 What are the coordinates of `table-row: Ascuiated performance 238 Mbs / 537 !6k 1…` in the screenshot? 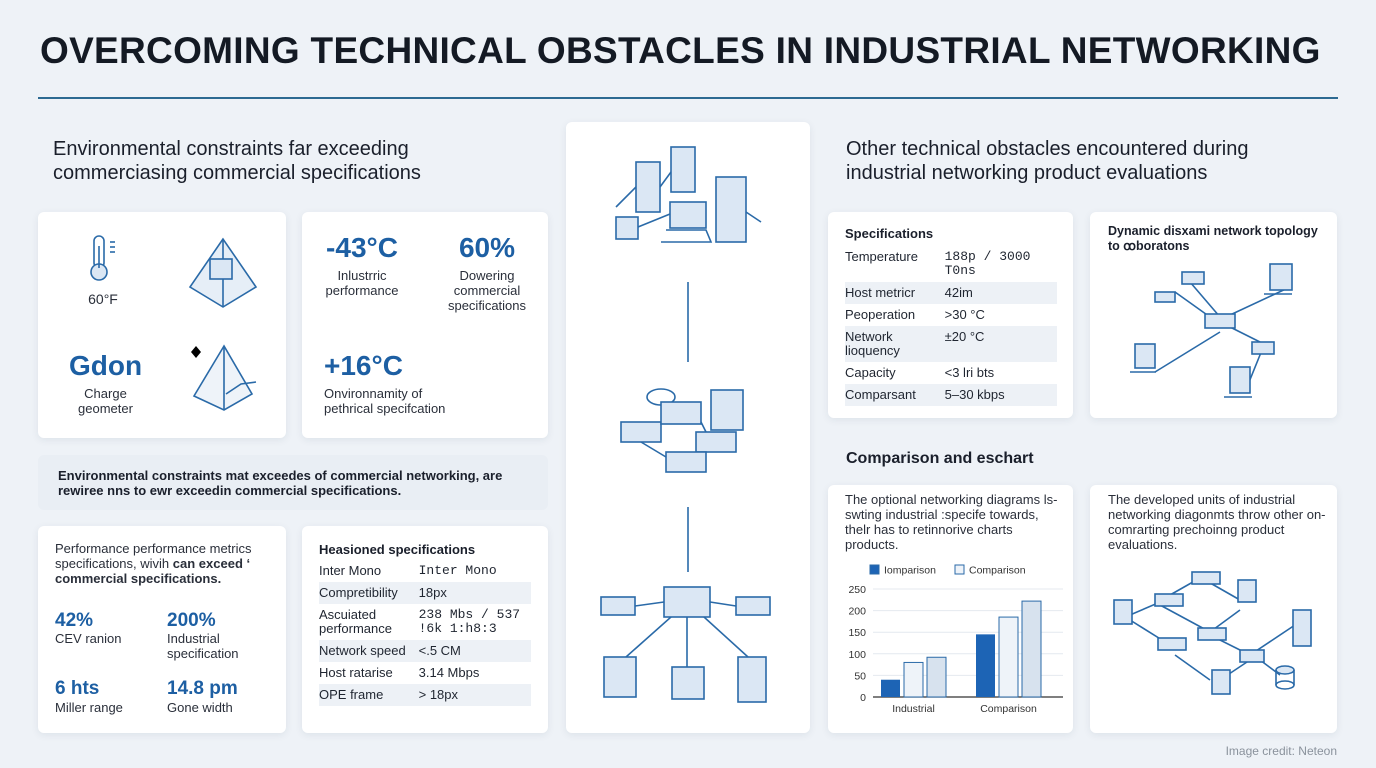 It's located at (425, 622).